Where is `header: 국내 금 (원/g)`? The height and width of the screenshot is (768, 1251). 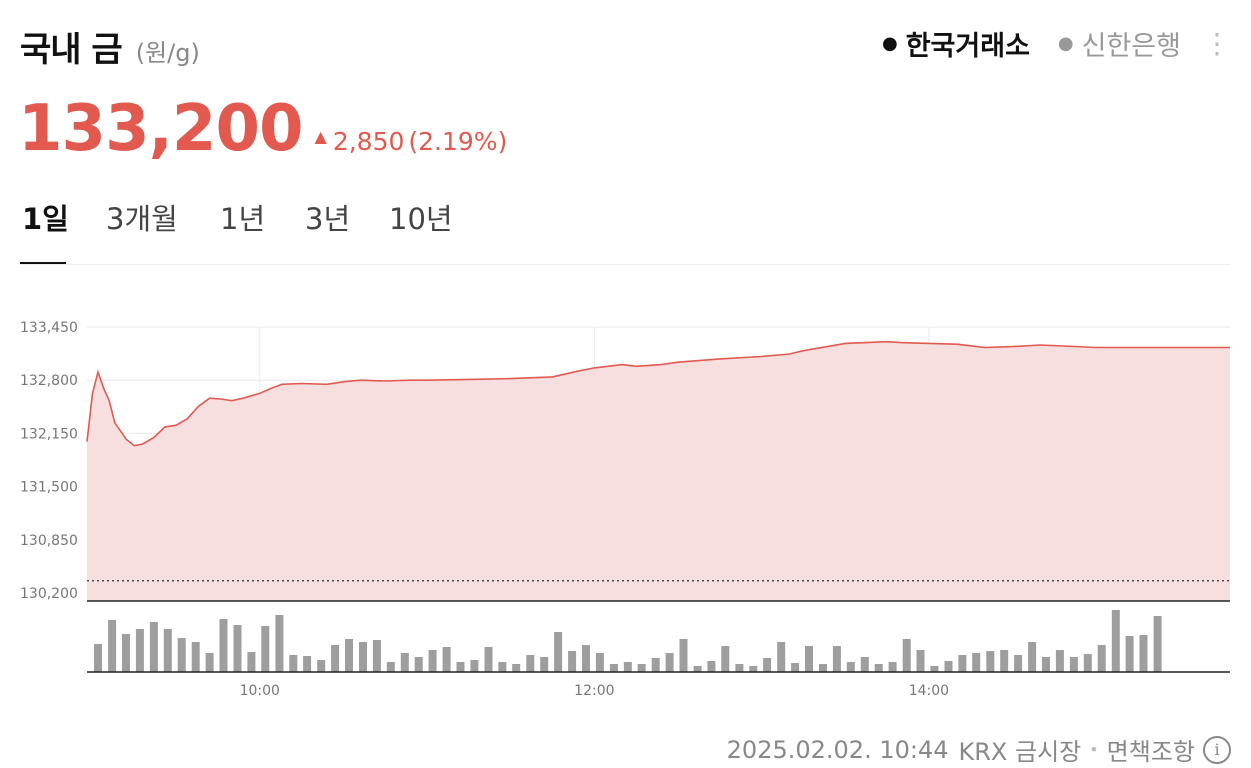
header: 국내 금 (원/g) is located at coordinates (110, 47).